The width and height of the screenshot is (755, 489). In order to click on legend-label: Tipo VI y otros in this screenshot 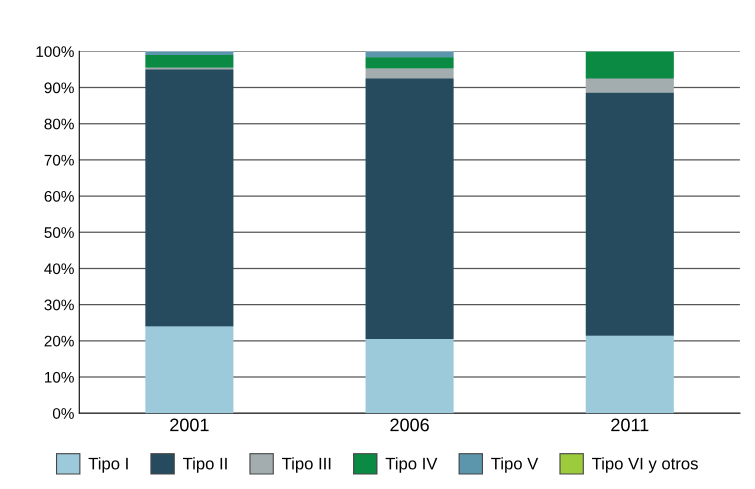, I will do `click(645, 465)`.